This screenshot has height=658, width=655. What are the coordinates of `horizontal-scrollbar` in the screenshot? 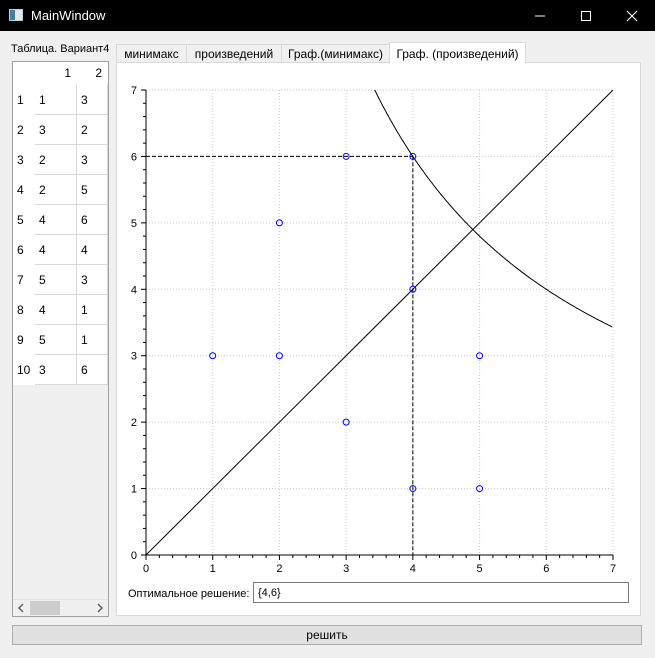 It's located at (60, 607).